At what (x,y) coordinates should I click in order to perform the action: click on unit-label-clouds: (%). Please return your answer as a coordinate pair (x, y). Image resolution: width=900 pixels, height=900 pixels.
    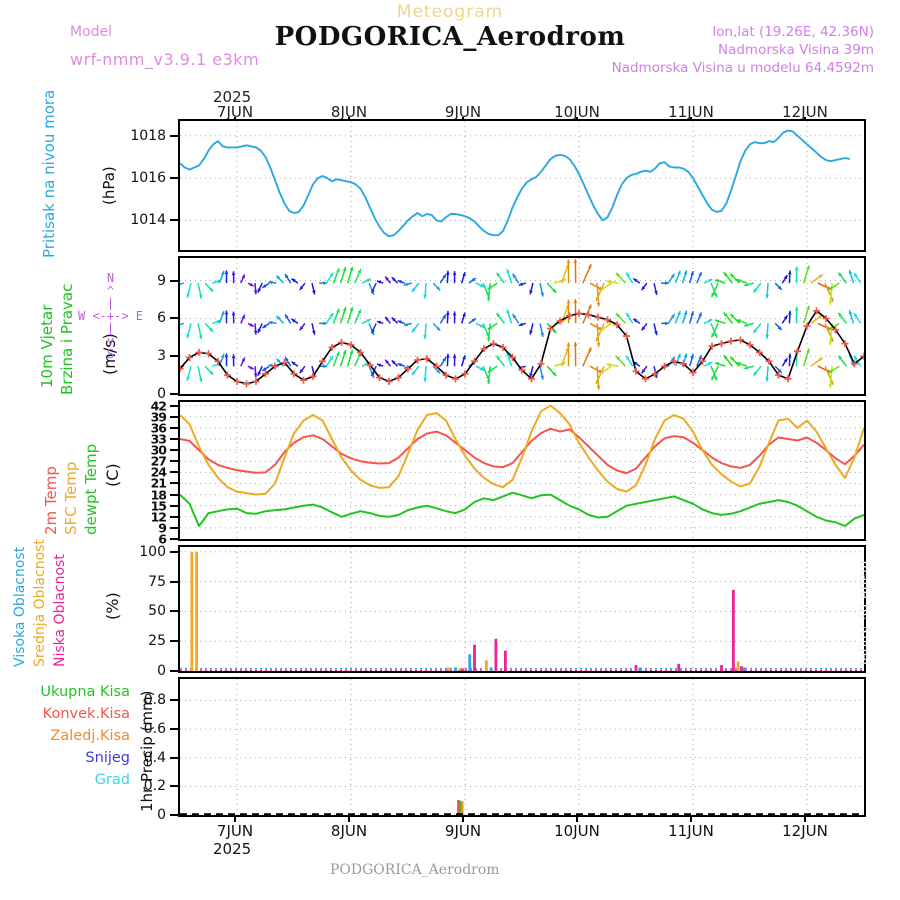
    Looking at the image, I should click on (112, 606).